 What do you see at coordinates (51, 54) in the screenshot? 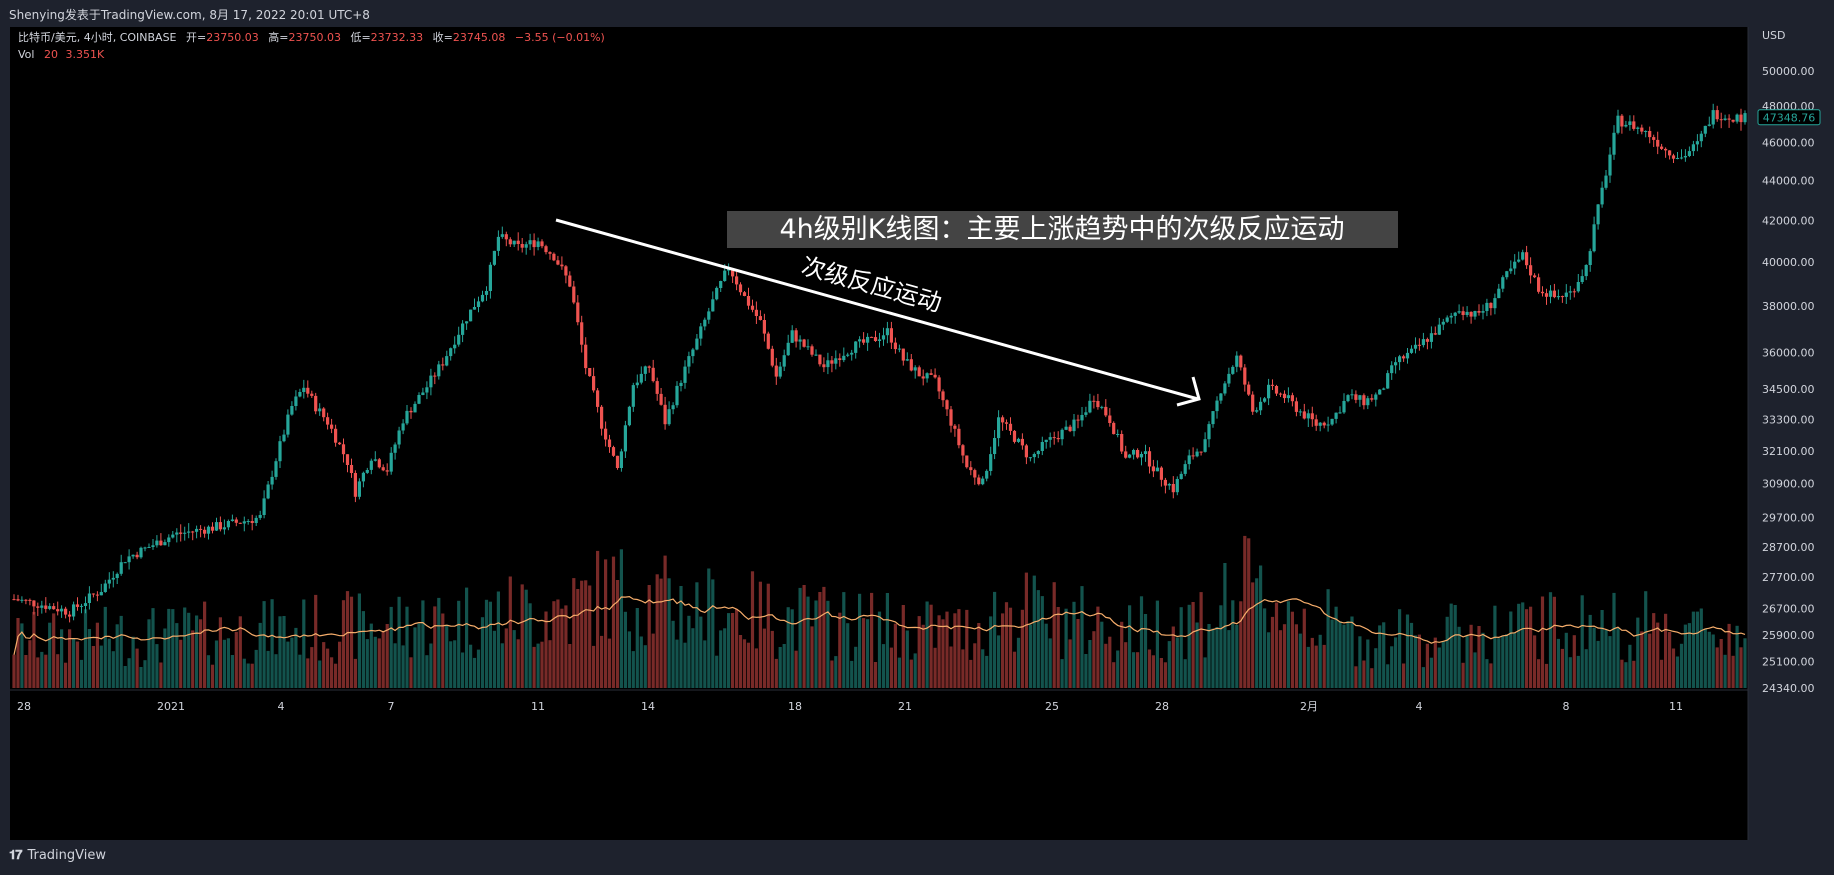
I see `vol-period: 20` at bounding box center [51, 54].